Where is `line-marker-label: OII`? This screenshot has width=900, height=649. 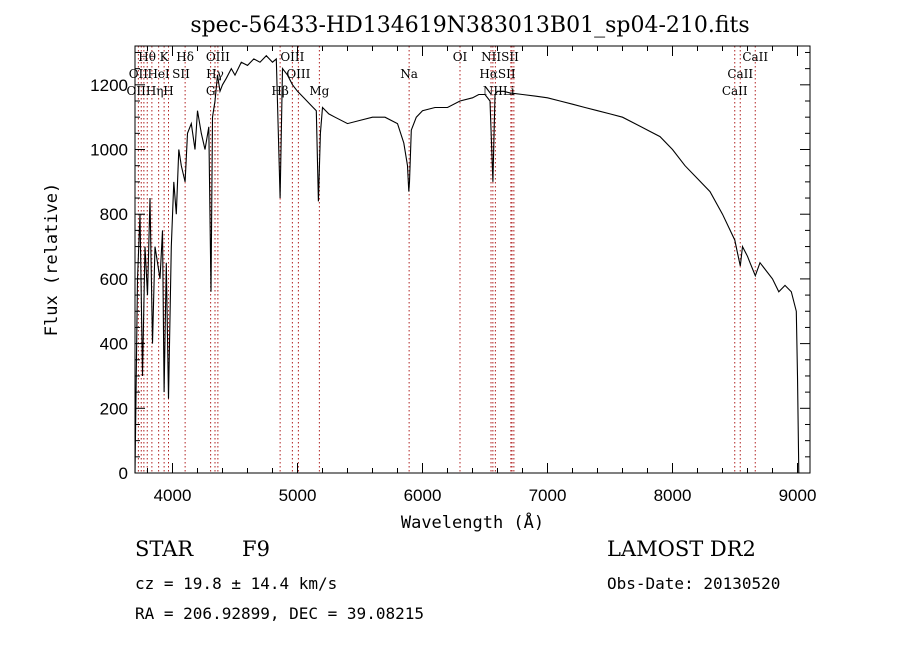 line-marker-label: OII is located at coordinates (139, 74).